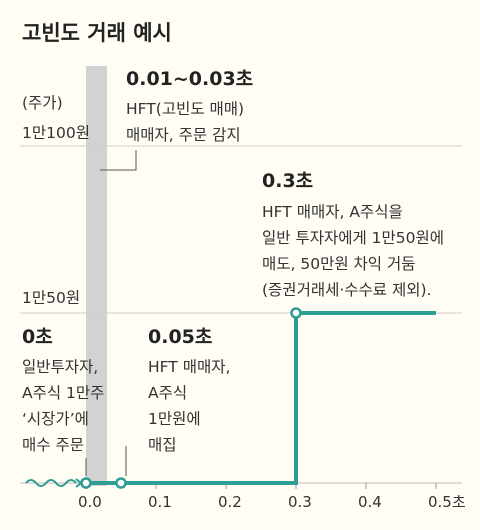  What do you see at coordinates (339, 264) in the screenshot?
I see `event-03-line3: 매도, 50만원 차익 거둠` at bounding box center [339, 264].